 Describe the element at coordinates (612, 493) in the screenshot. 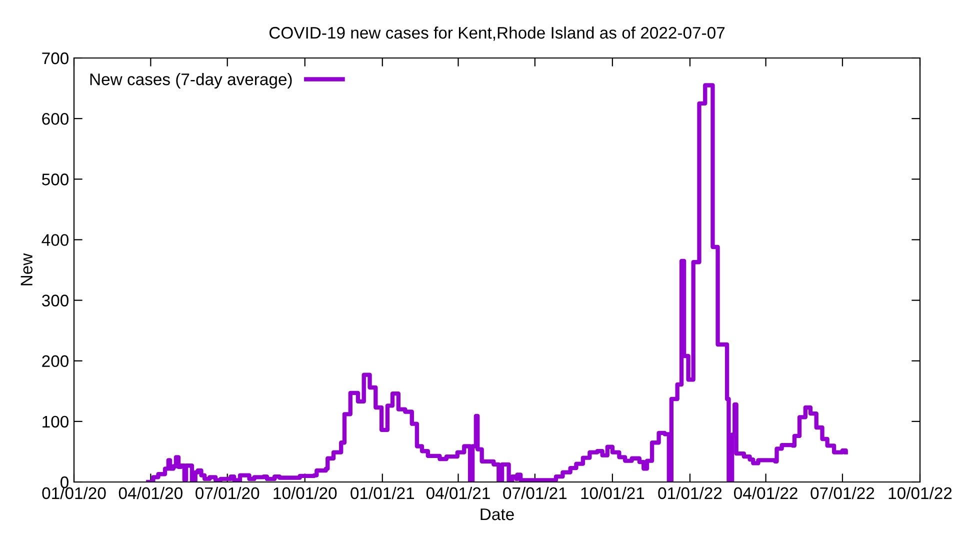

I see `x-tick-label: 10/01/21` at that location.